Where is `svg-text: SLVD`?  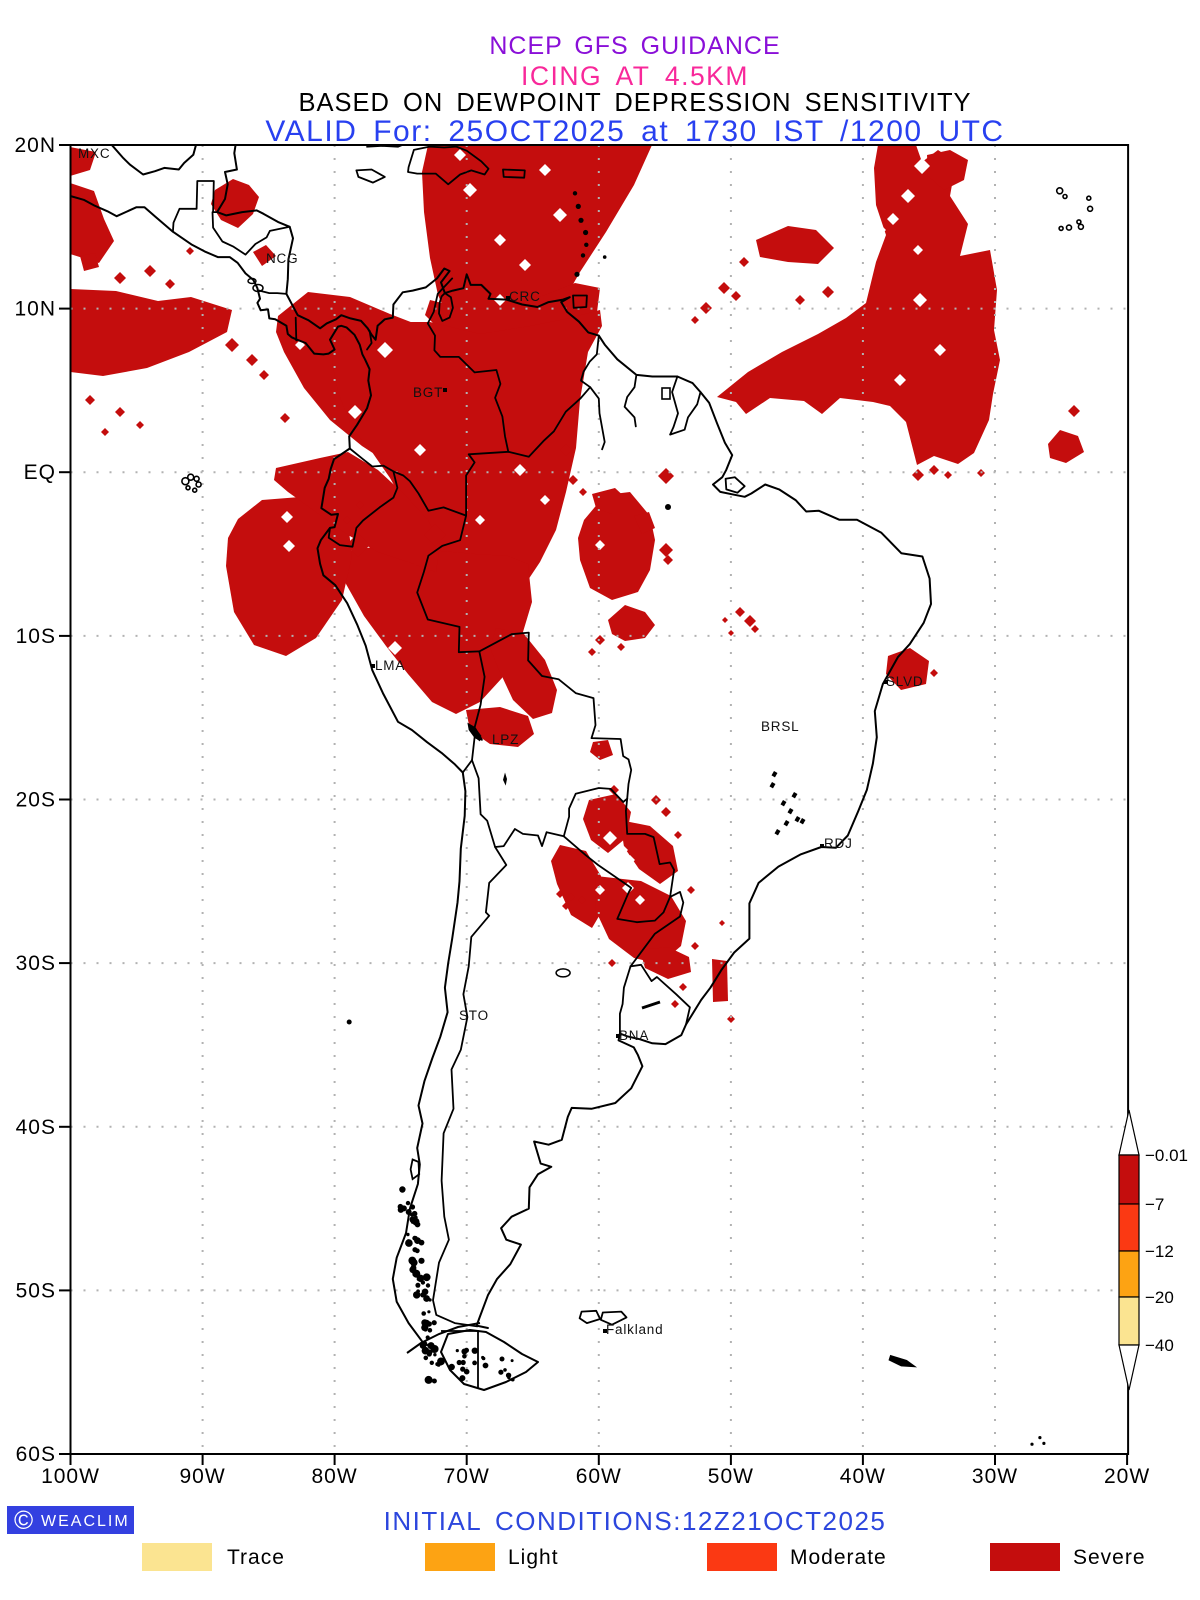
svg-text: SLVD is located at coordinates (904, 681).